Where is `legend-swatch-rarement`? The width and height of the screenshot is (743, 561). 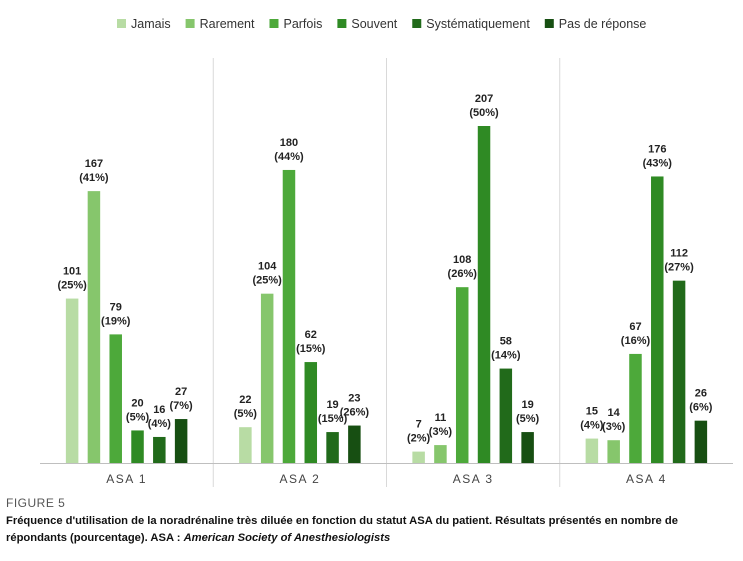 legend-swatch-rarement is located at coordinates (190, 23).